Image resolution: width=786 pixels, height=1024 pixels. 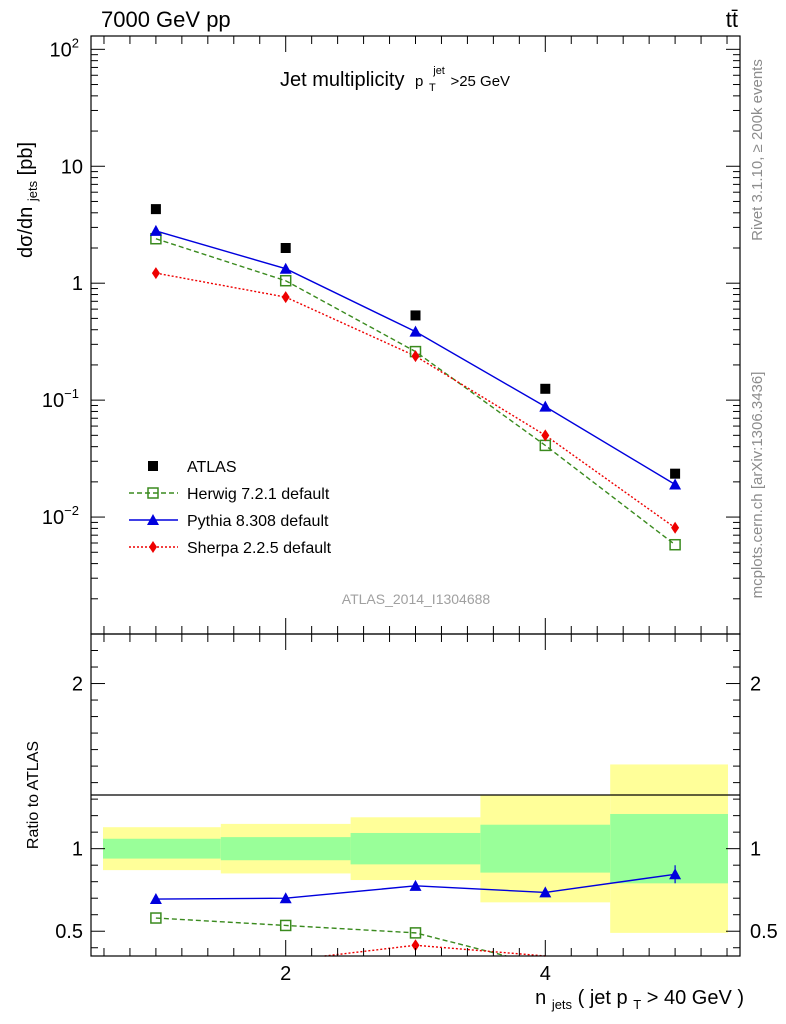 What do you see at coordinates (258, 494) in the screenshot?
I see `legend-label: Herwig 7.2.1 default` at bounding box center [258, 494].